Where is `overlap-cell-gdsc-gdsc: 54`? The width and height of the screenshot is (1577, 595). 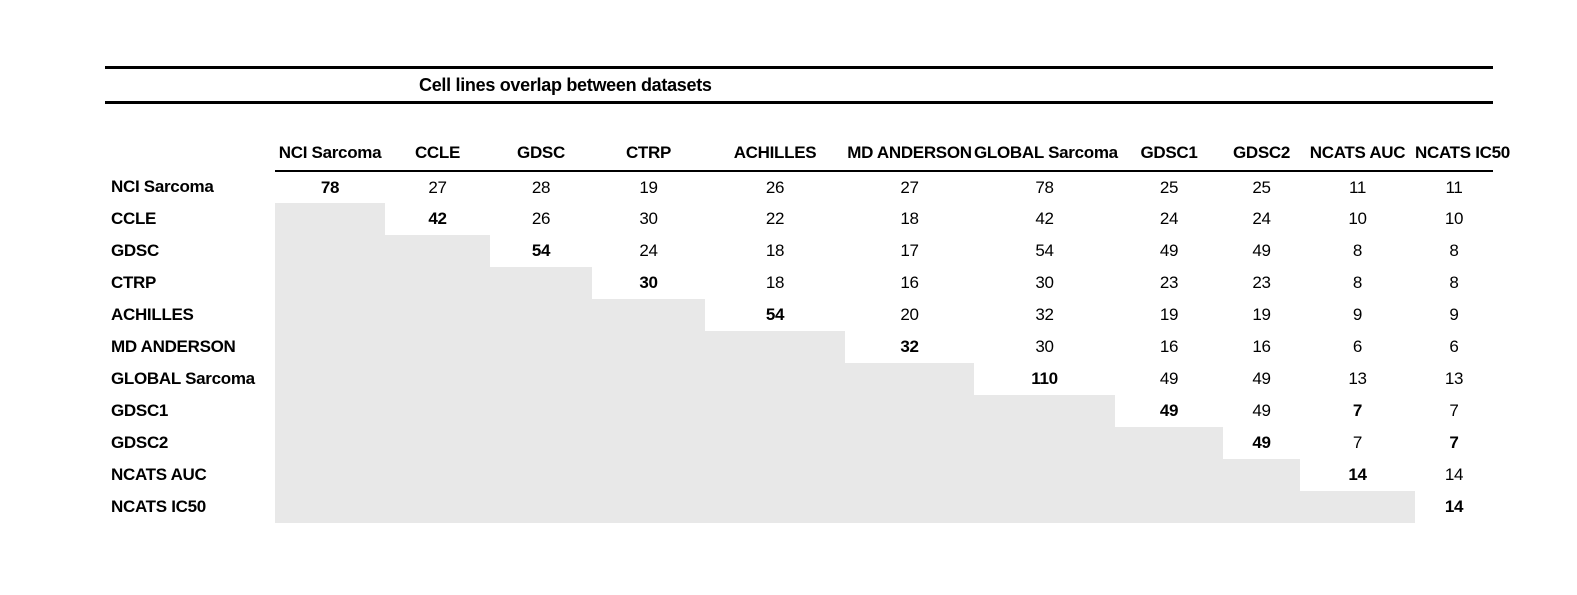 overlap-cell-gdsc-gdsc: 54 is located at coordinates (541, 250).